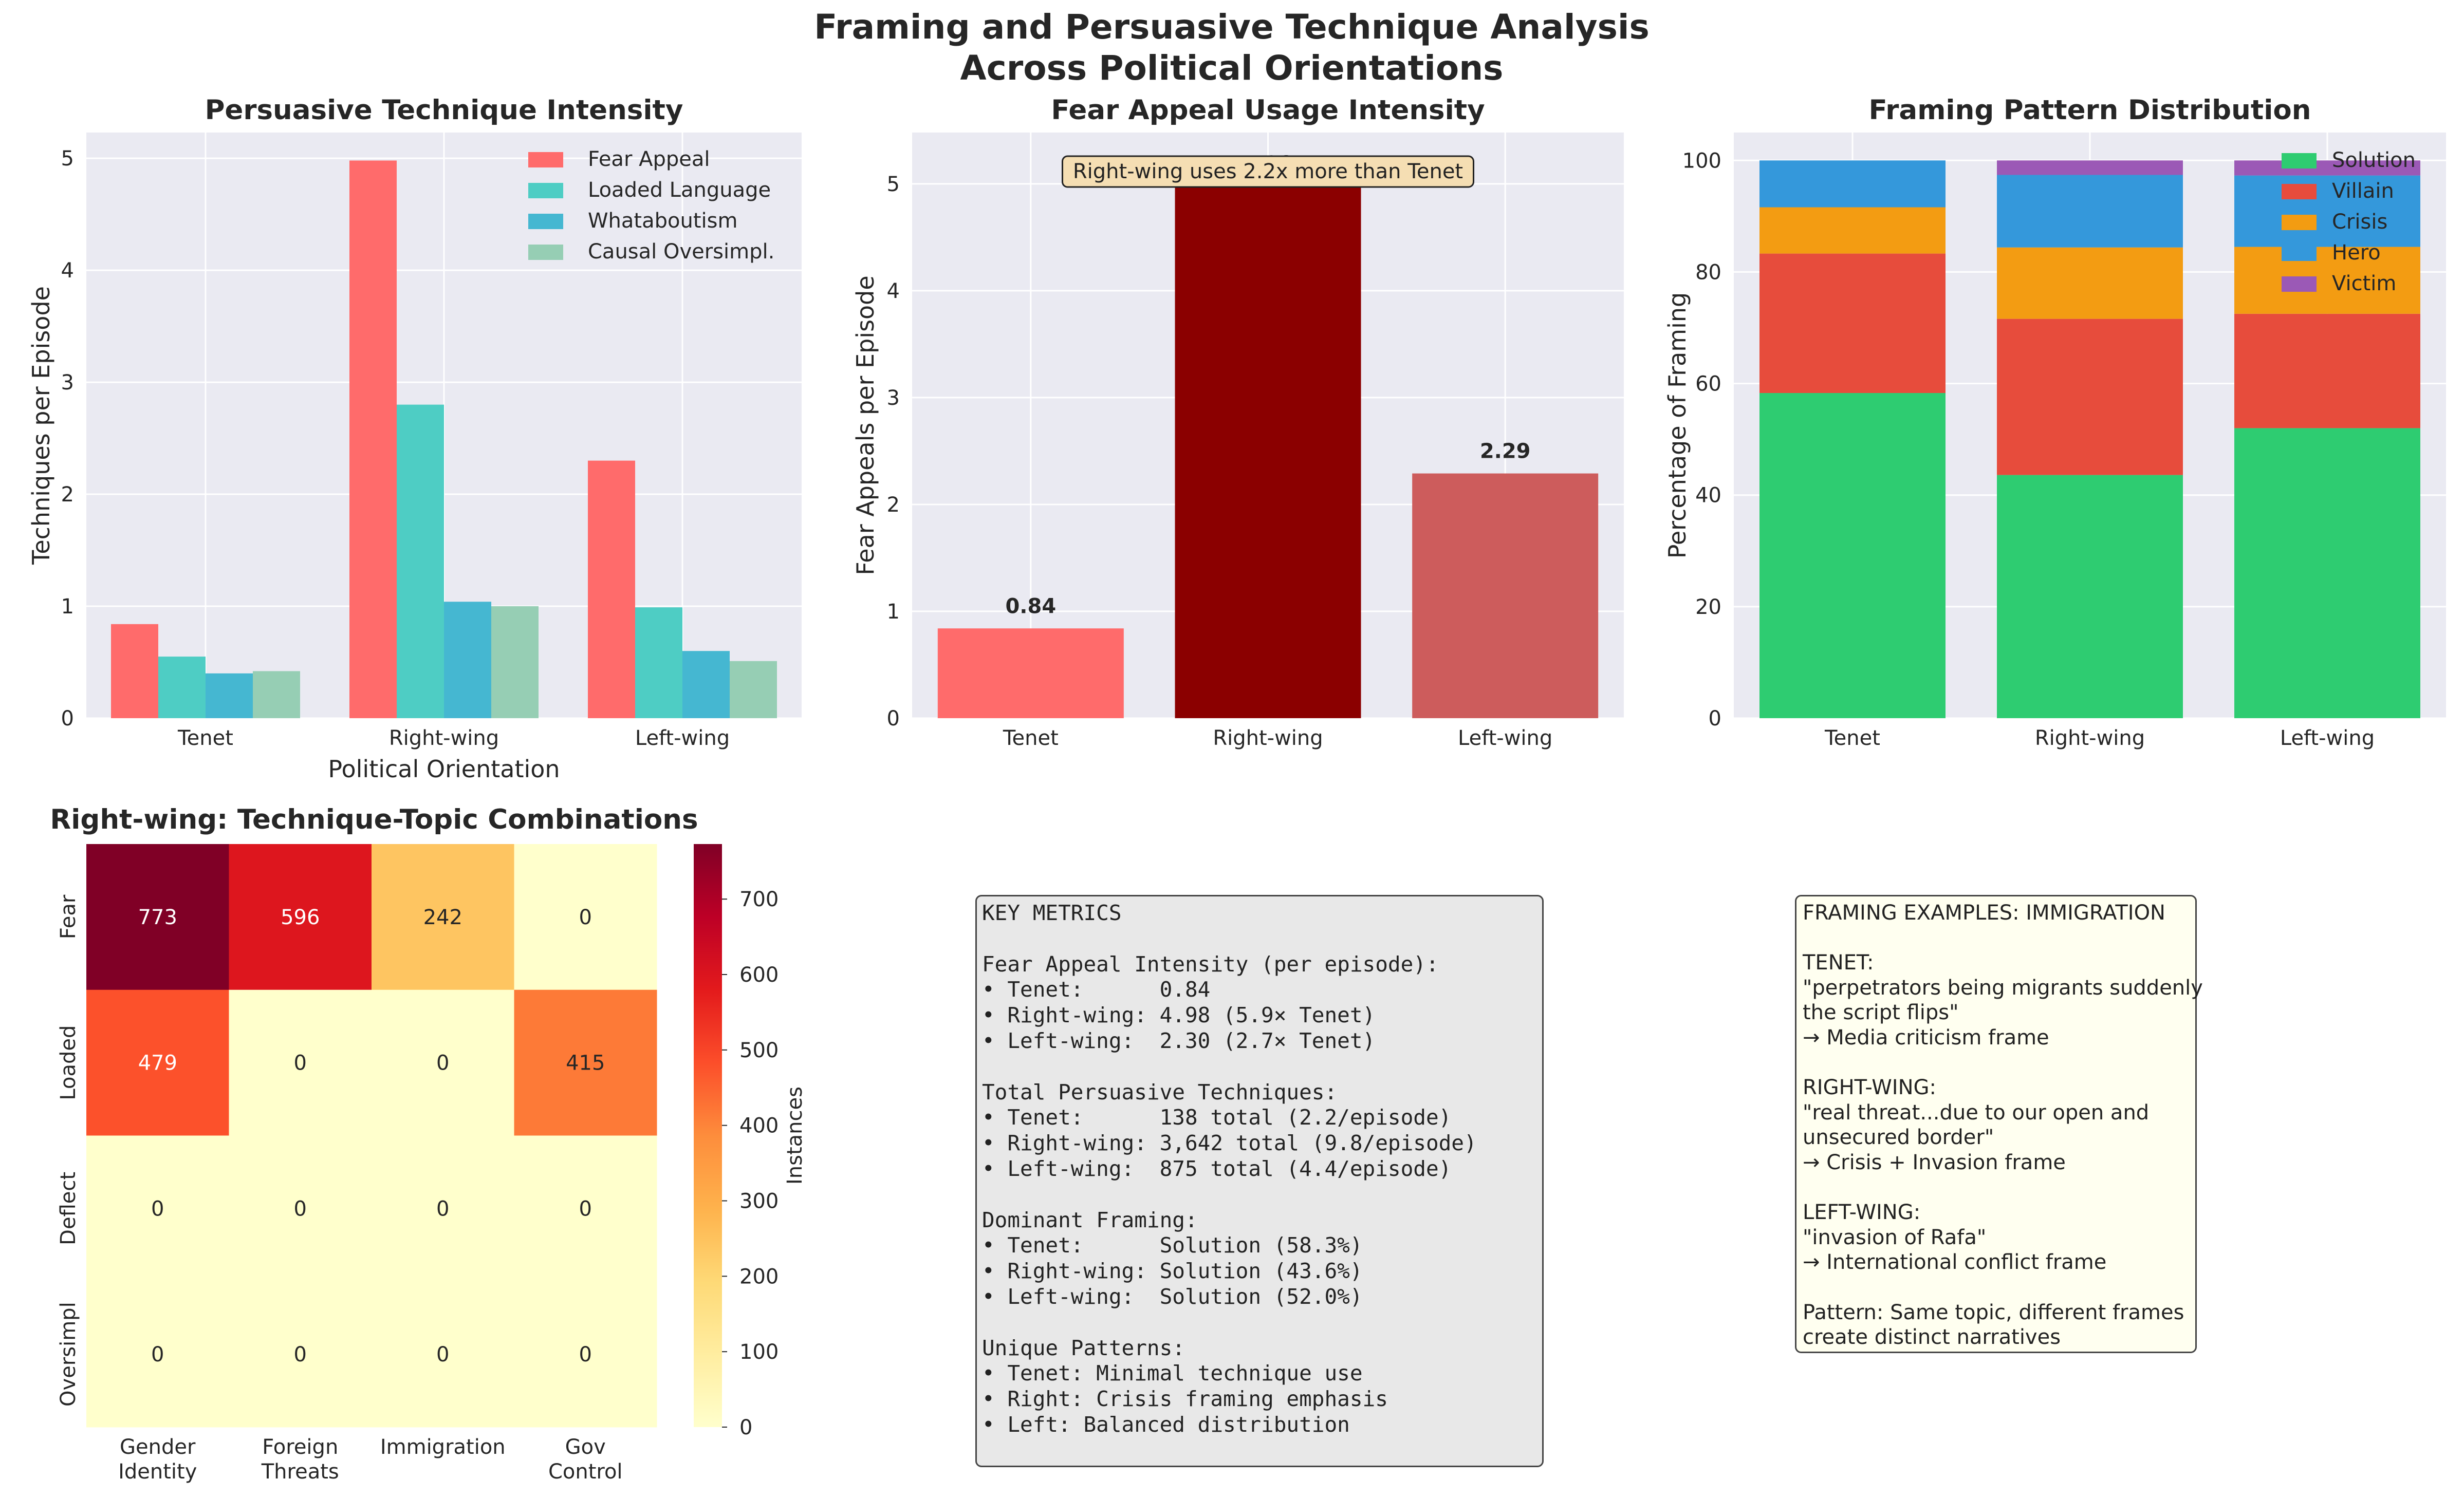 The width and height of the screenshot is (2464, 1498). I want to click on chart1-legend-label: Causal Oversimpl., so click(681, 252).